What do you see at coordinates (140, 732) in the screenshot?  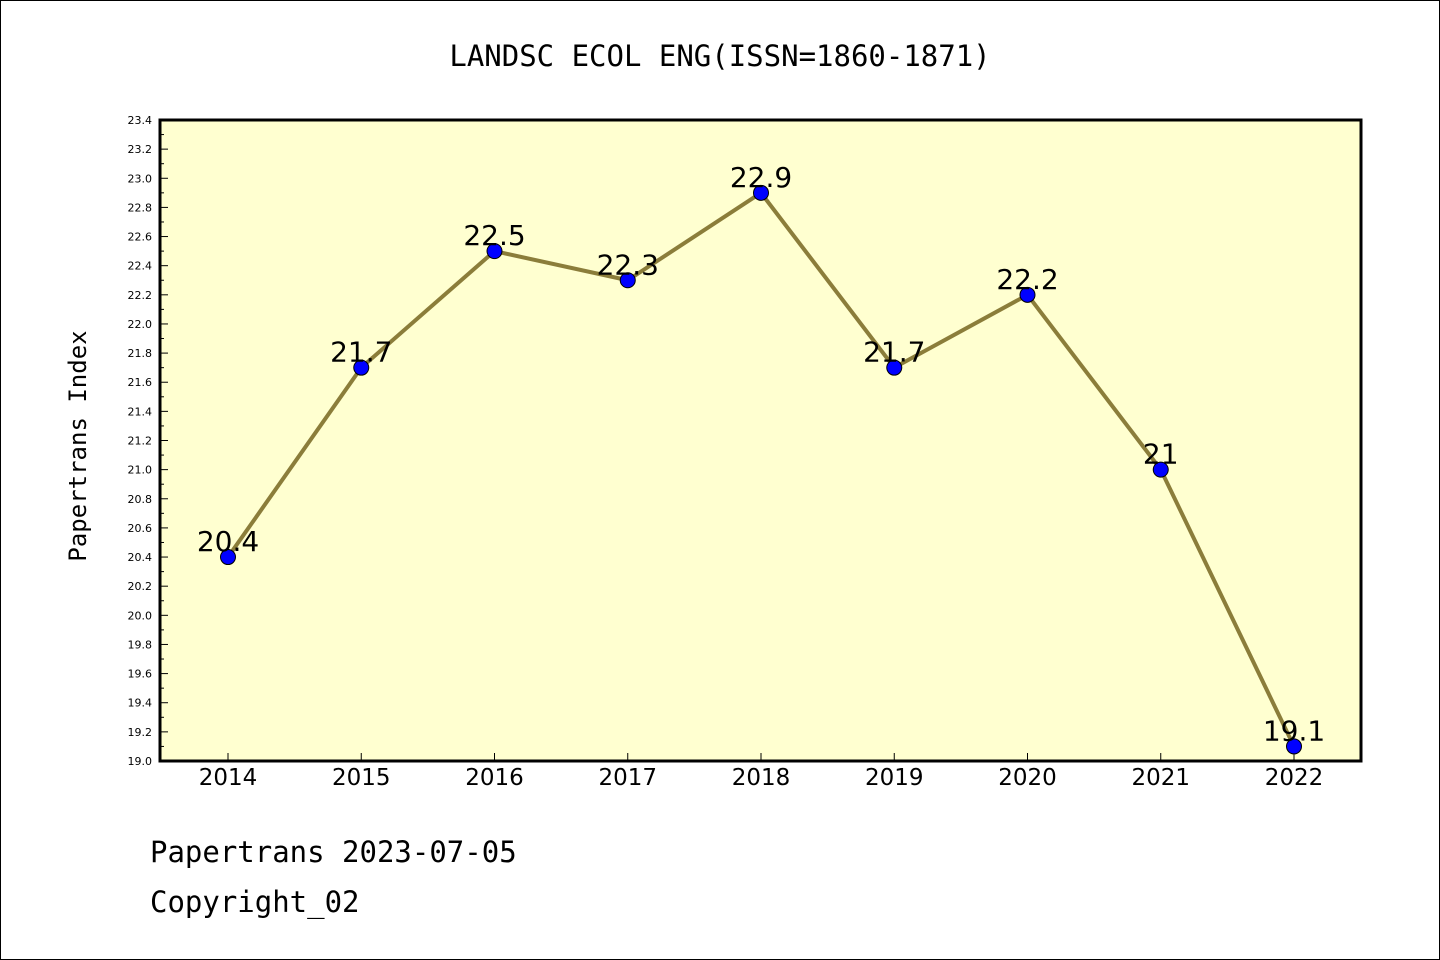 I see `y-tick-label: 19.2` at bounding box center [140, 732].